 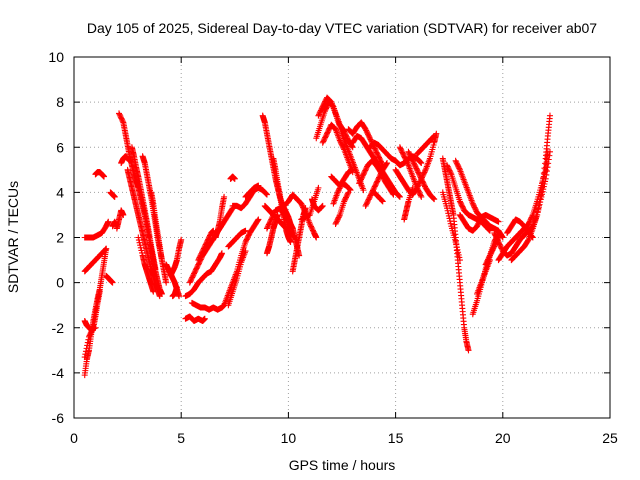 What do you see at coordinates (60, 238) in the screenshot?
I see `y-tick-label: 2` at bounding box center [60, 238].